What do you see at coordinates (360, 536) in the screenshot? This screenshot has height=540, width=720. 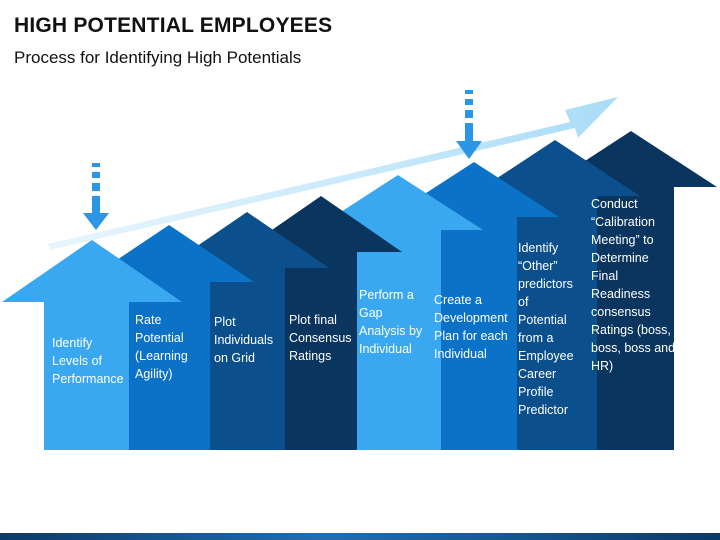 I see `footer-bar` at bounding box center [360, 536].